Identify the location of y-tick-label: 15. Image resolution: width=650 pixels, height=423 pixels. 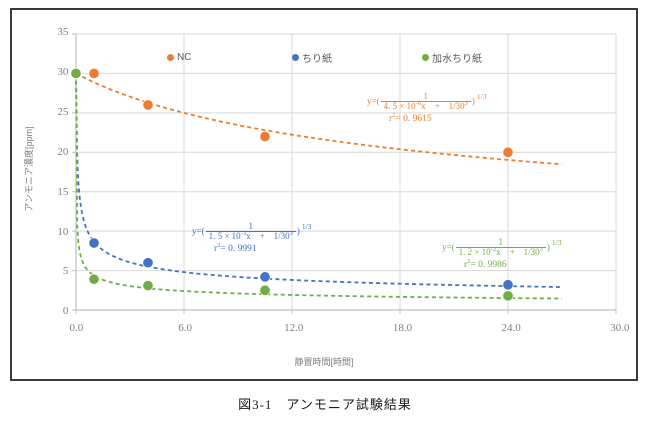
(63, 191).